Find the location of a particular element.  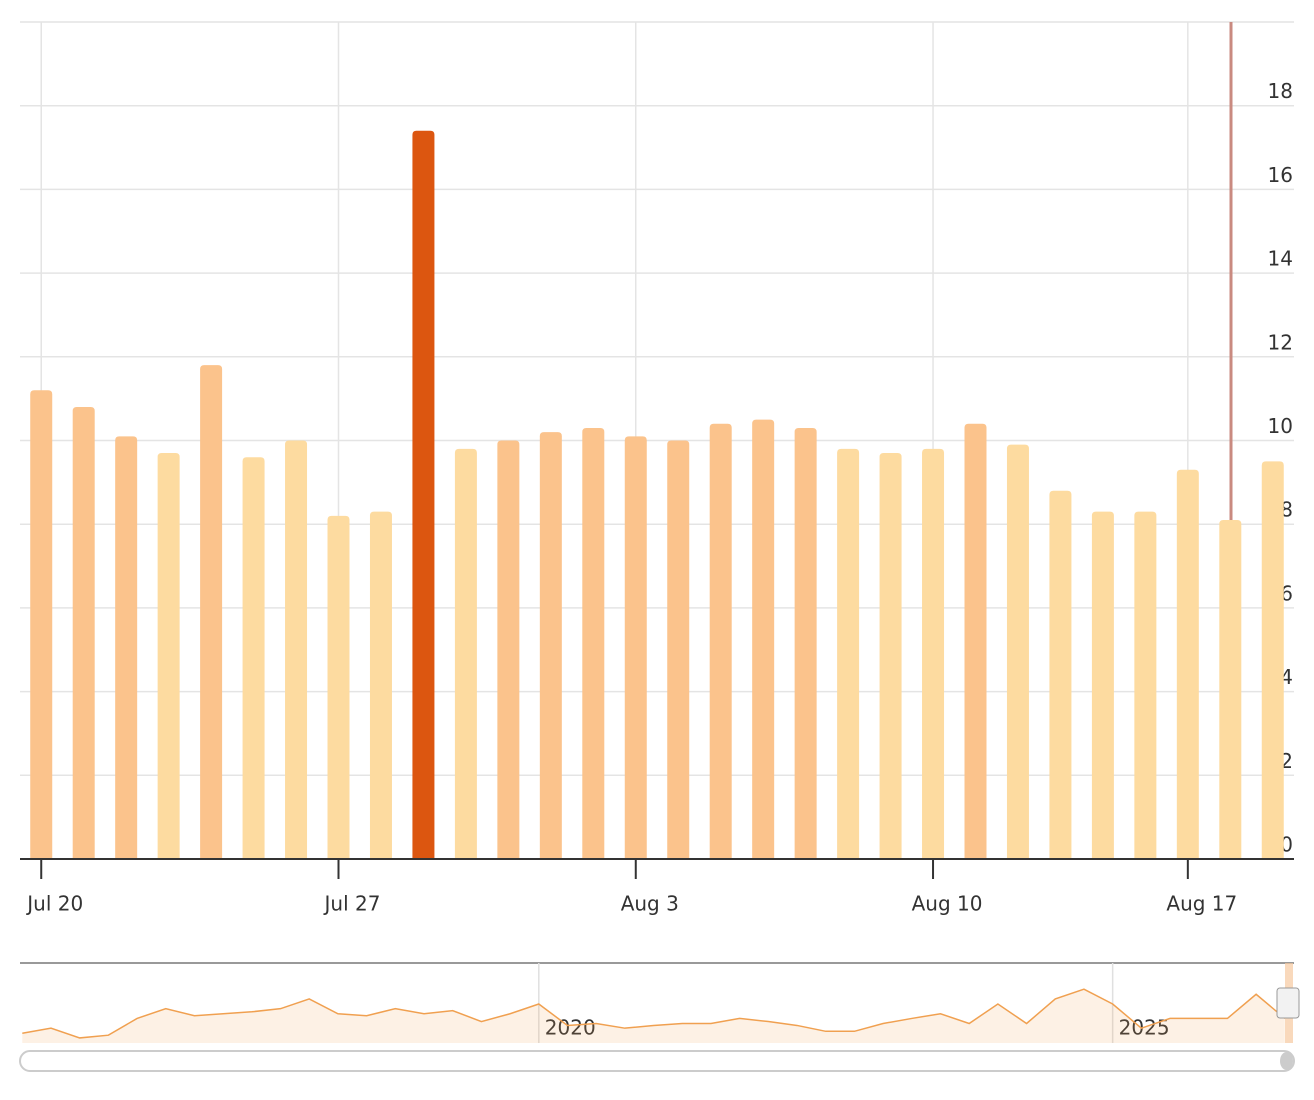

navigator: 2020 2025 is located at coordinates (657, 1002).